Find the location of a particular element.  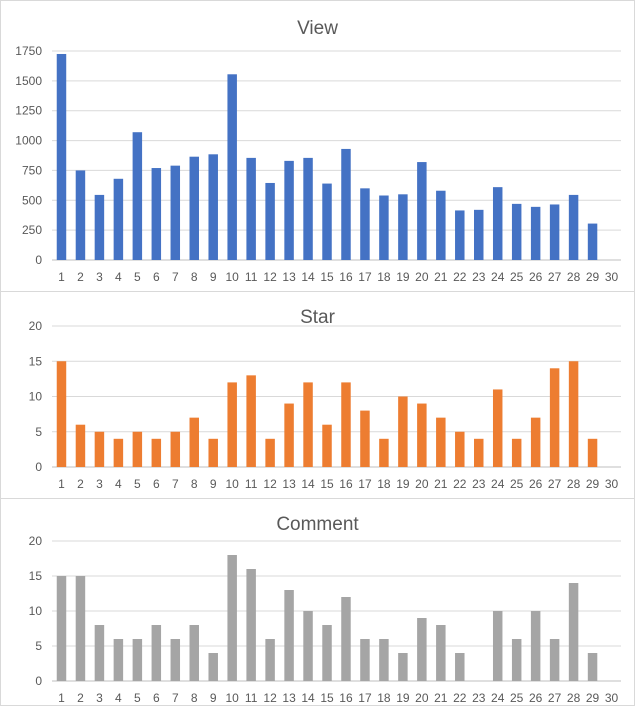

y-tick-label: 250 is located at coordinates (32, 230).